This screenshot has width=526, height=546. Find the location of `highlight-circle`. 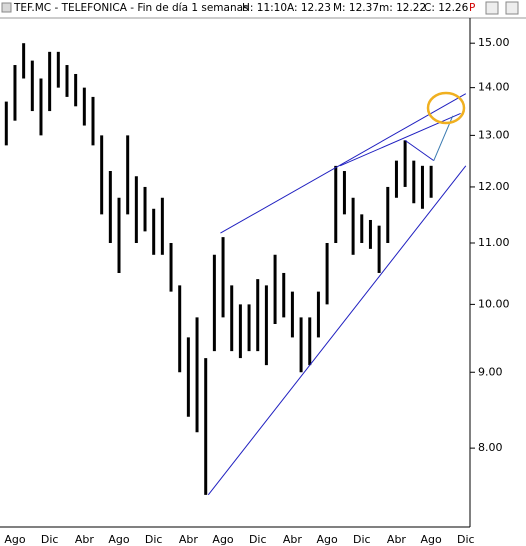

highlight-circle is located at coordinates (446, 108).